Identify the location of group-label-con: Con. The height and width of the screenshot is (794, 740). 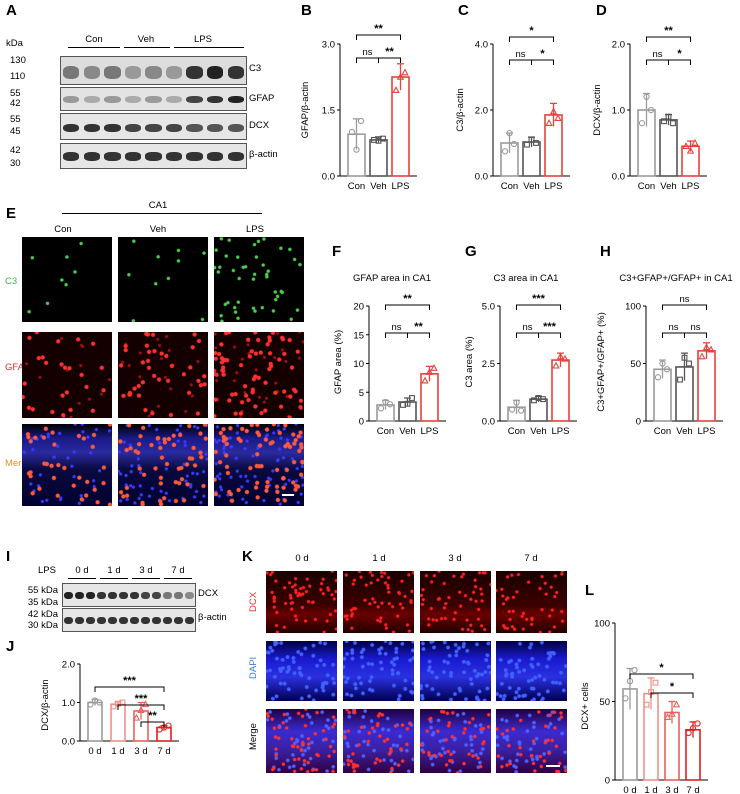
(94, 39).